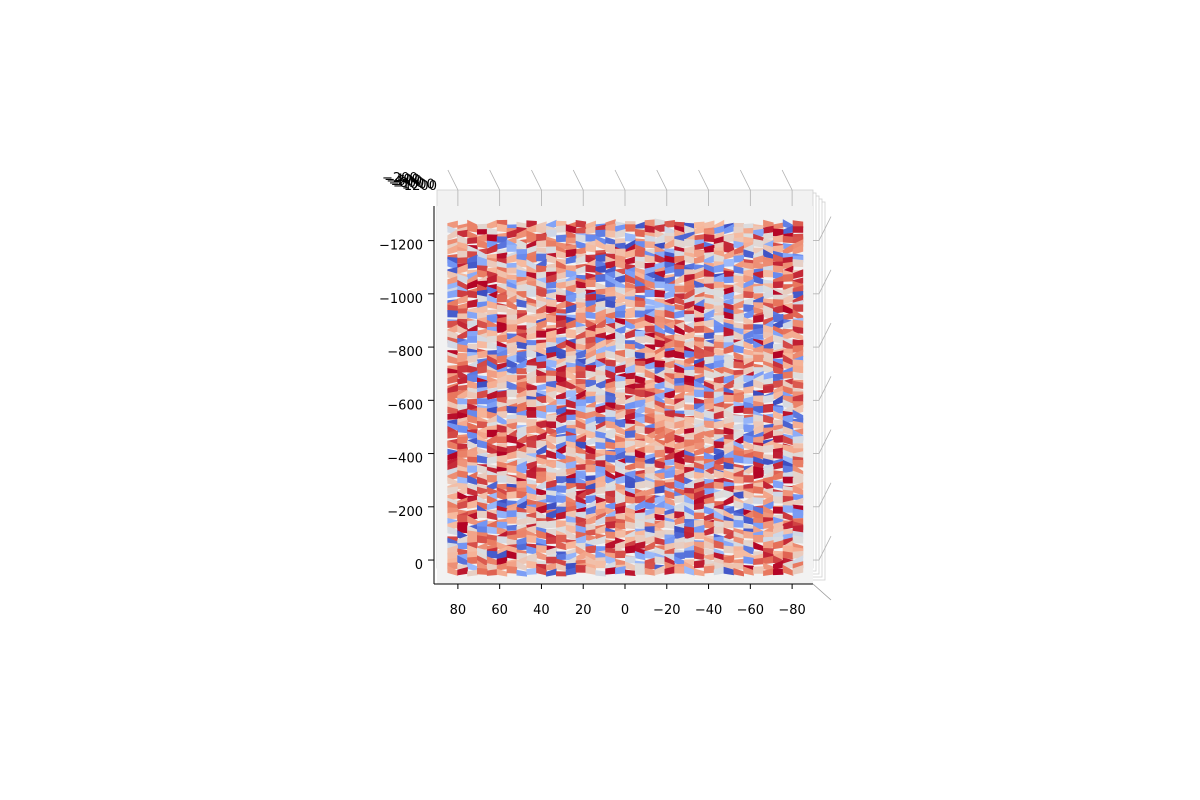 The width and height of the screenshot is (1200, 800). What do you see at coordinates (628, 601) in the screenshot?
I see `x-axis-ticks: 80 60 40 20 0 −20 −40 −60 −80` at bounding box center [628, 601].